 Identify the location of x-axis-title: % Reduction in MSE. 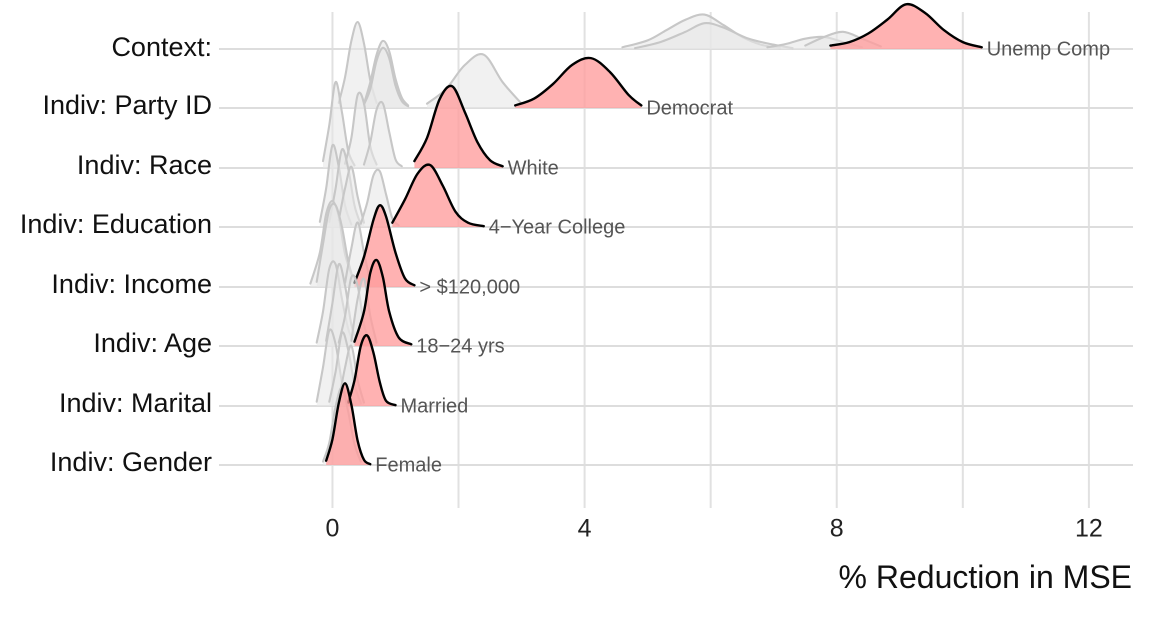
(985, 577).